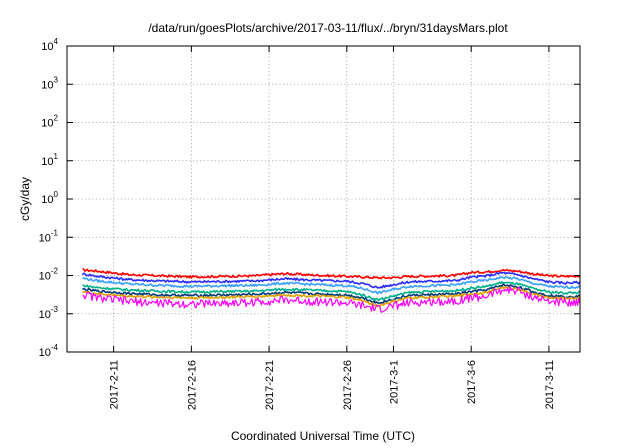 This screenshot has height=448, width=640. I want to click on y-tick-label: 10¹, so click(49, 160).